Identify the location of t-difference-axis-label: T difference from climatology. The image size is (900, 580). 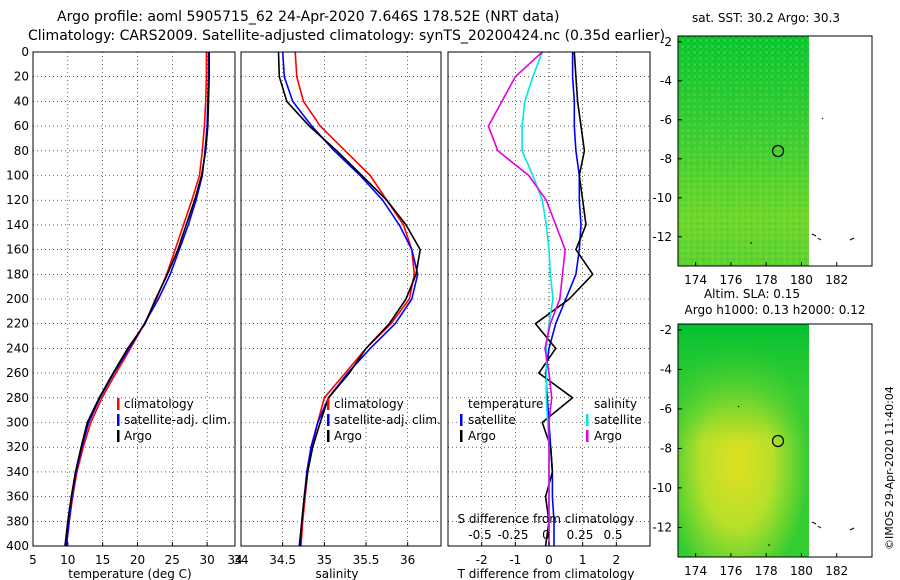
(546, 573).